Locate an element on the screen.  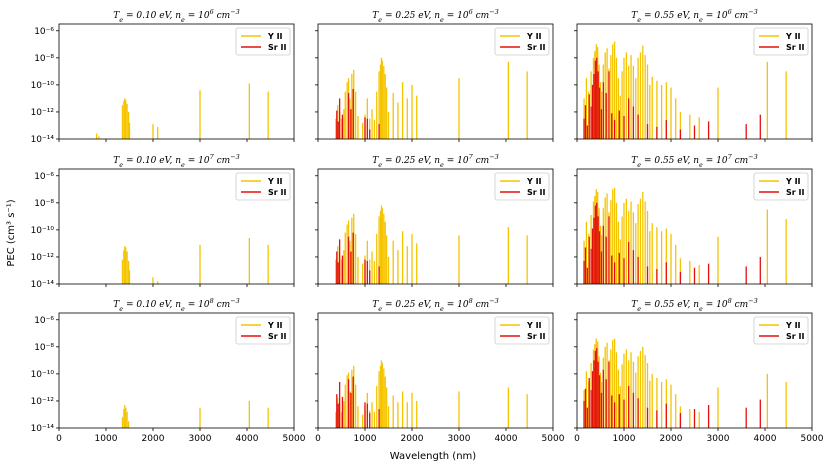
panel-title: Te = 0.55 eV, ne = 108 cm−3 is located at coordinates (694, 305).